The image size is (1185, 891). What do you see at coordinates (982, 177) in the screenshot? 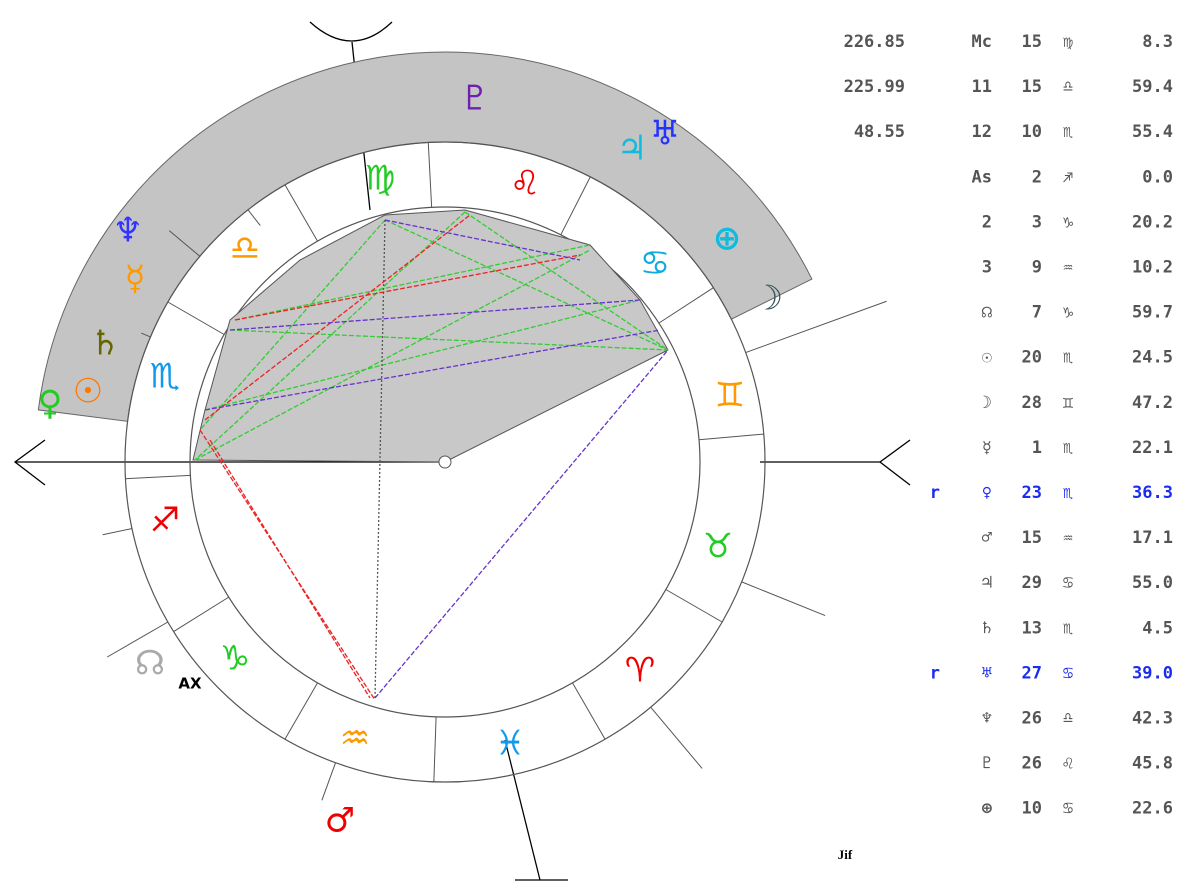
I see `point-label: As` at bounding box center [982, 177].